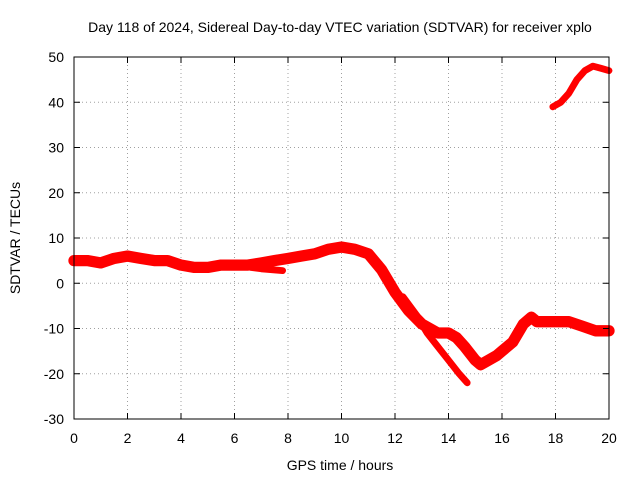 The image size is (640, 480). Describe the element at coordinates (342, 438) in the screenshot. I see `x-tick-label: 10` at that location.